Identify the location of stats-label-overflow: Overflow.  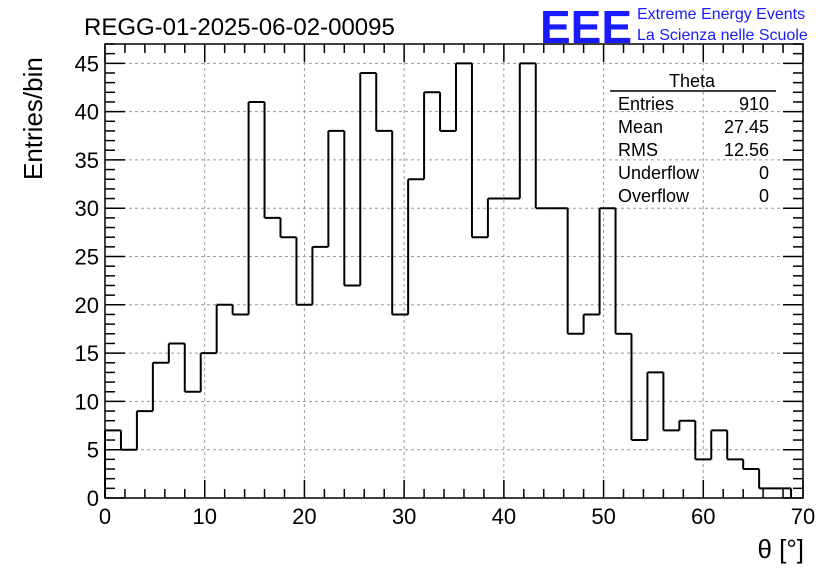
(654, 196).